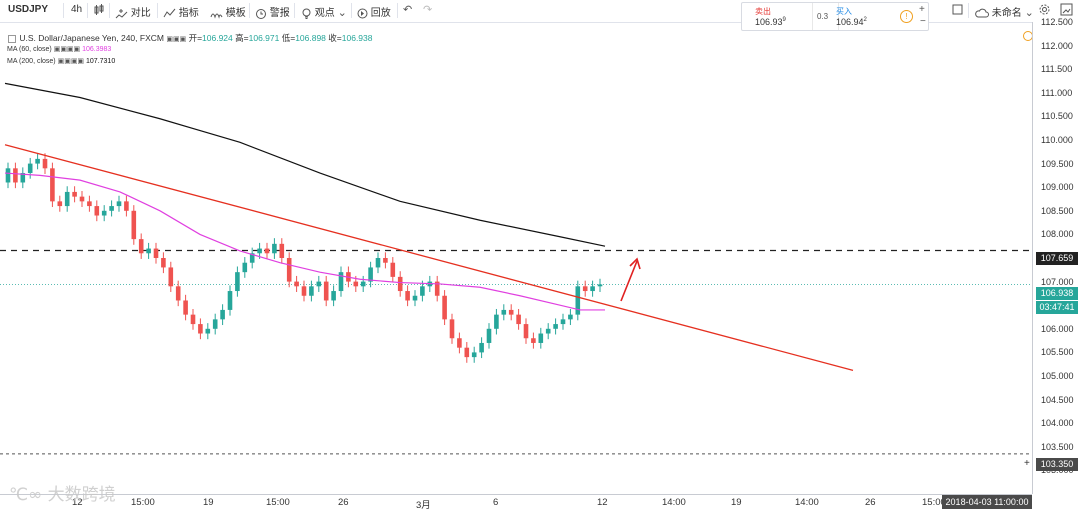 The image size is (1080, 511). I want to click on alert-button: 警报, so click(272, 11).